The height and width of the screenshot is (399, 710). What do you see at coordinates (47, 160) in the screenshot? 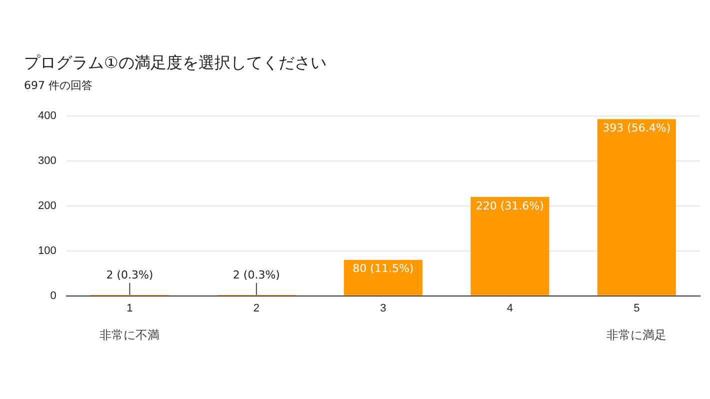
I see `y-tick-label: 300` at bounding box center [47, 160].